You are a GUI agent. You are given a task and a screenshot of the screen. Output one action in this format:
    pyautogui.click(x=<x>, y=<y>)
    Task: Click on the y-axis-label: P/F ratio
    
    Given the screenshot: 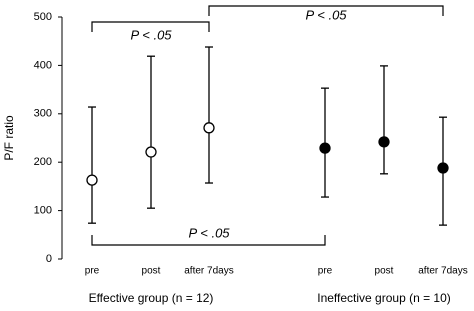 What is the action you would take?
    pyautogui.click(x=9, y=138)
    